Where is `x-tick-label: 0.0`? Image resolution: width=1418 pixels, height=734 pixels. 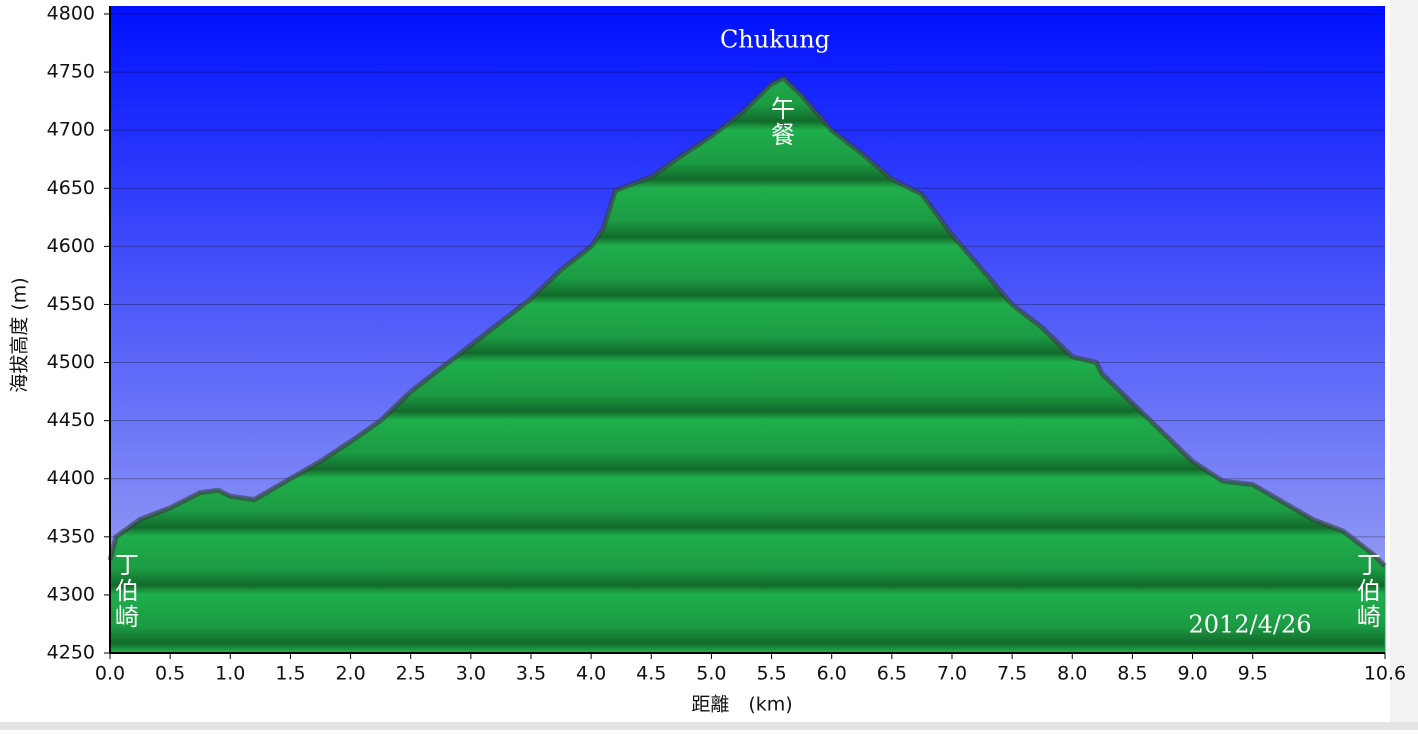
x-tick-label: 0.0 is located at coordinates (110, 674).